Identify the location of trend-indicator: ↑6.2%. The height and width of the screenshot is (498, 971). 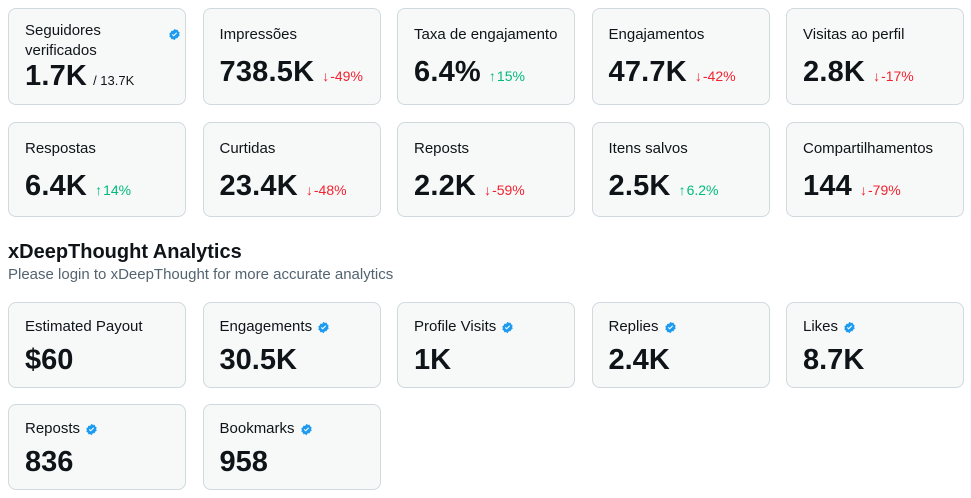
(699, 190).